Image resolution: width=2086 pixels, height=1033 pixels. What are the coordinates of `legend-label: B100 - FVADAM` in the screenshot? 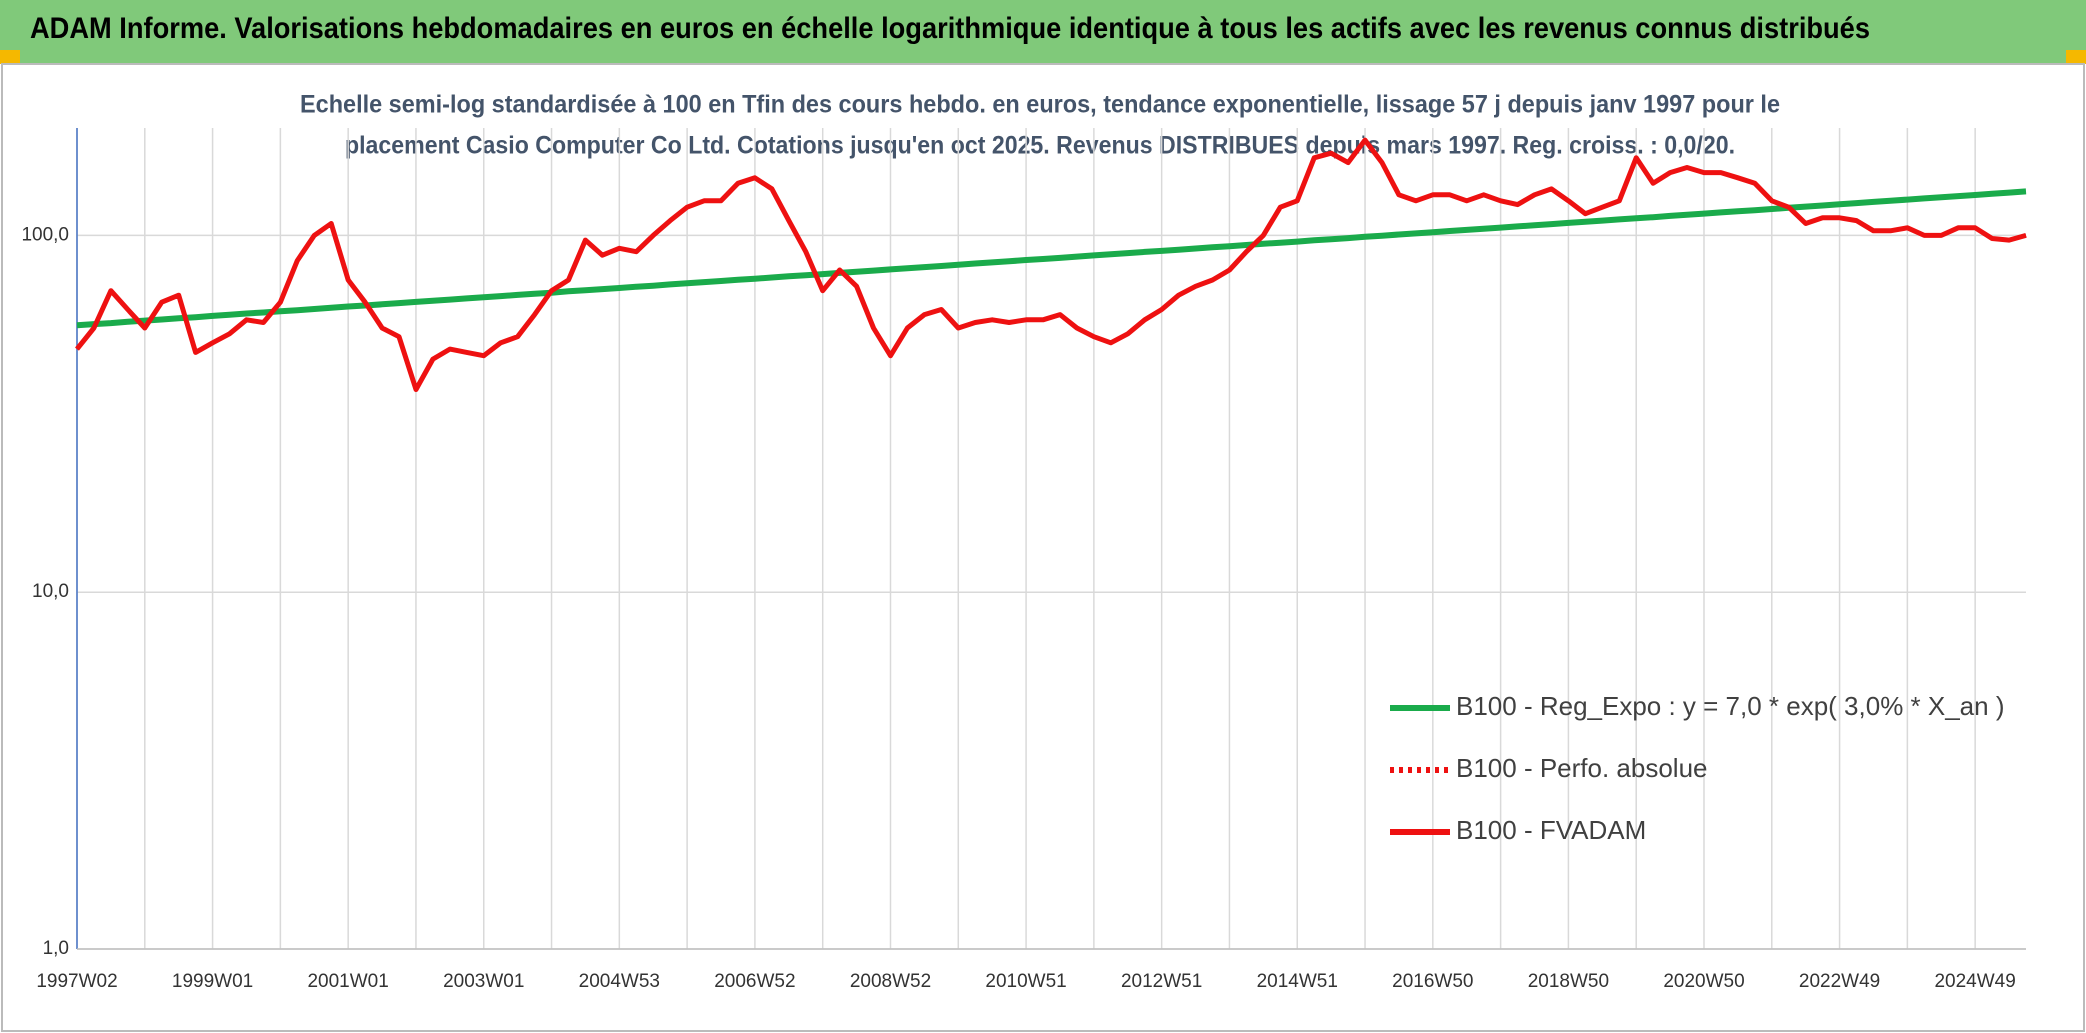 It's located at (1551, 830).